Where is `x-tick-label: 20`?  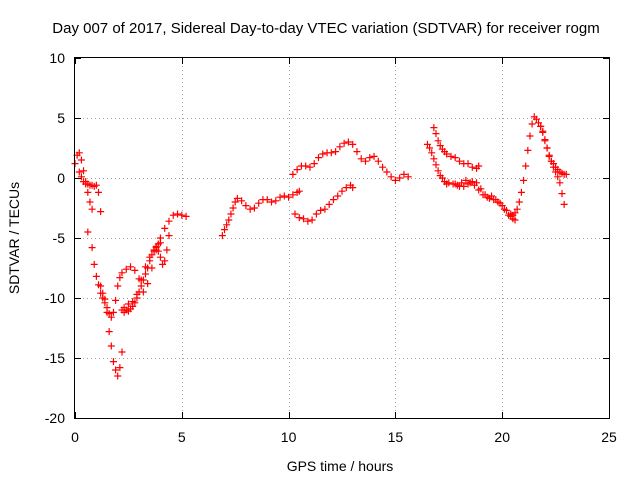
x-tick-label: 20 is located at coordinates (502, 437).